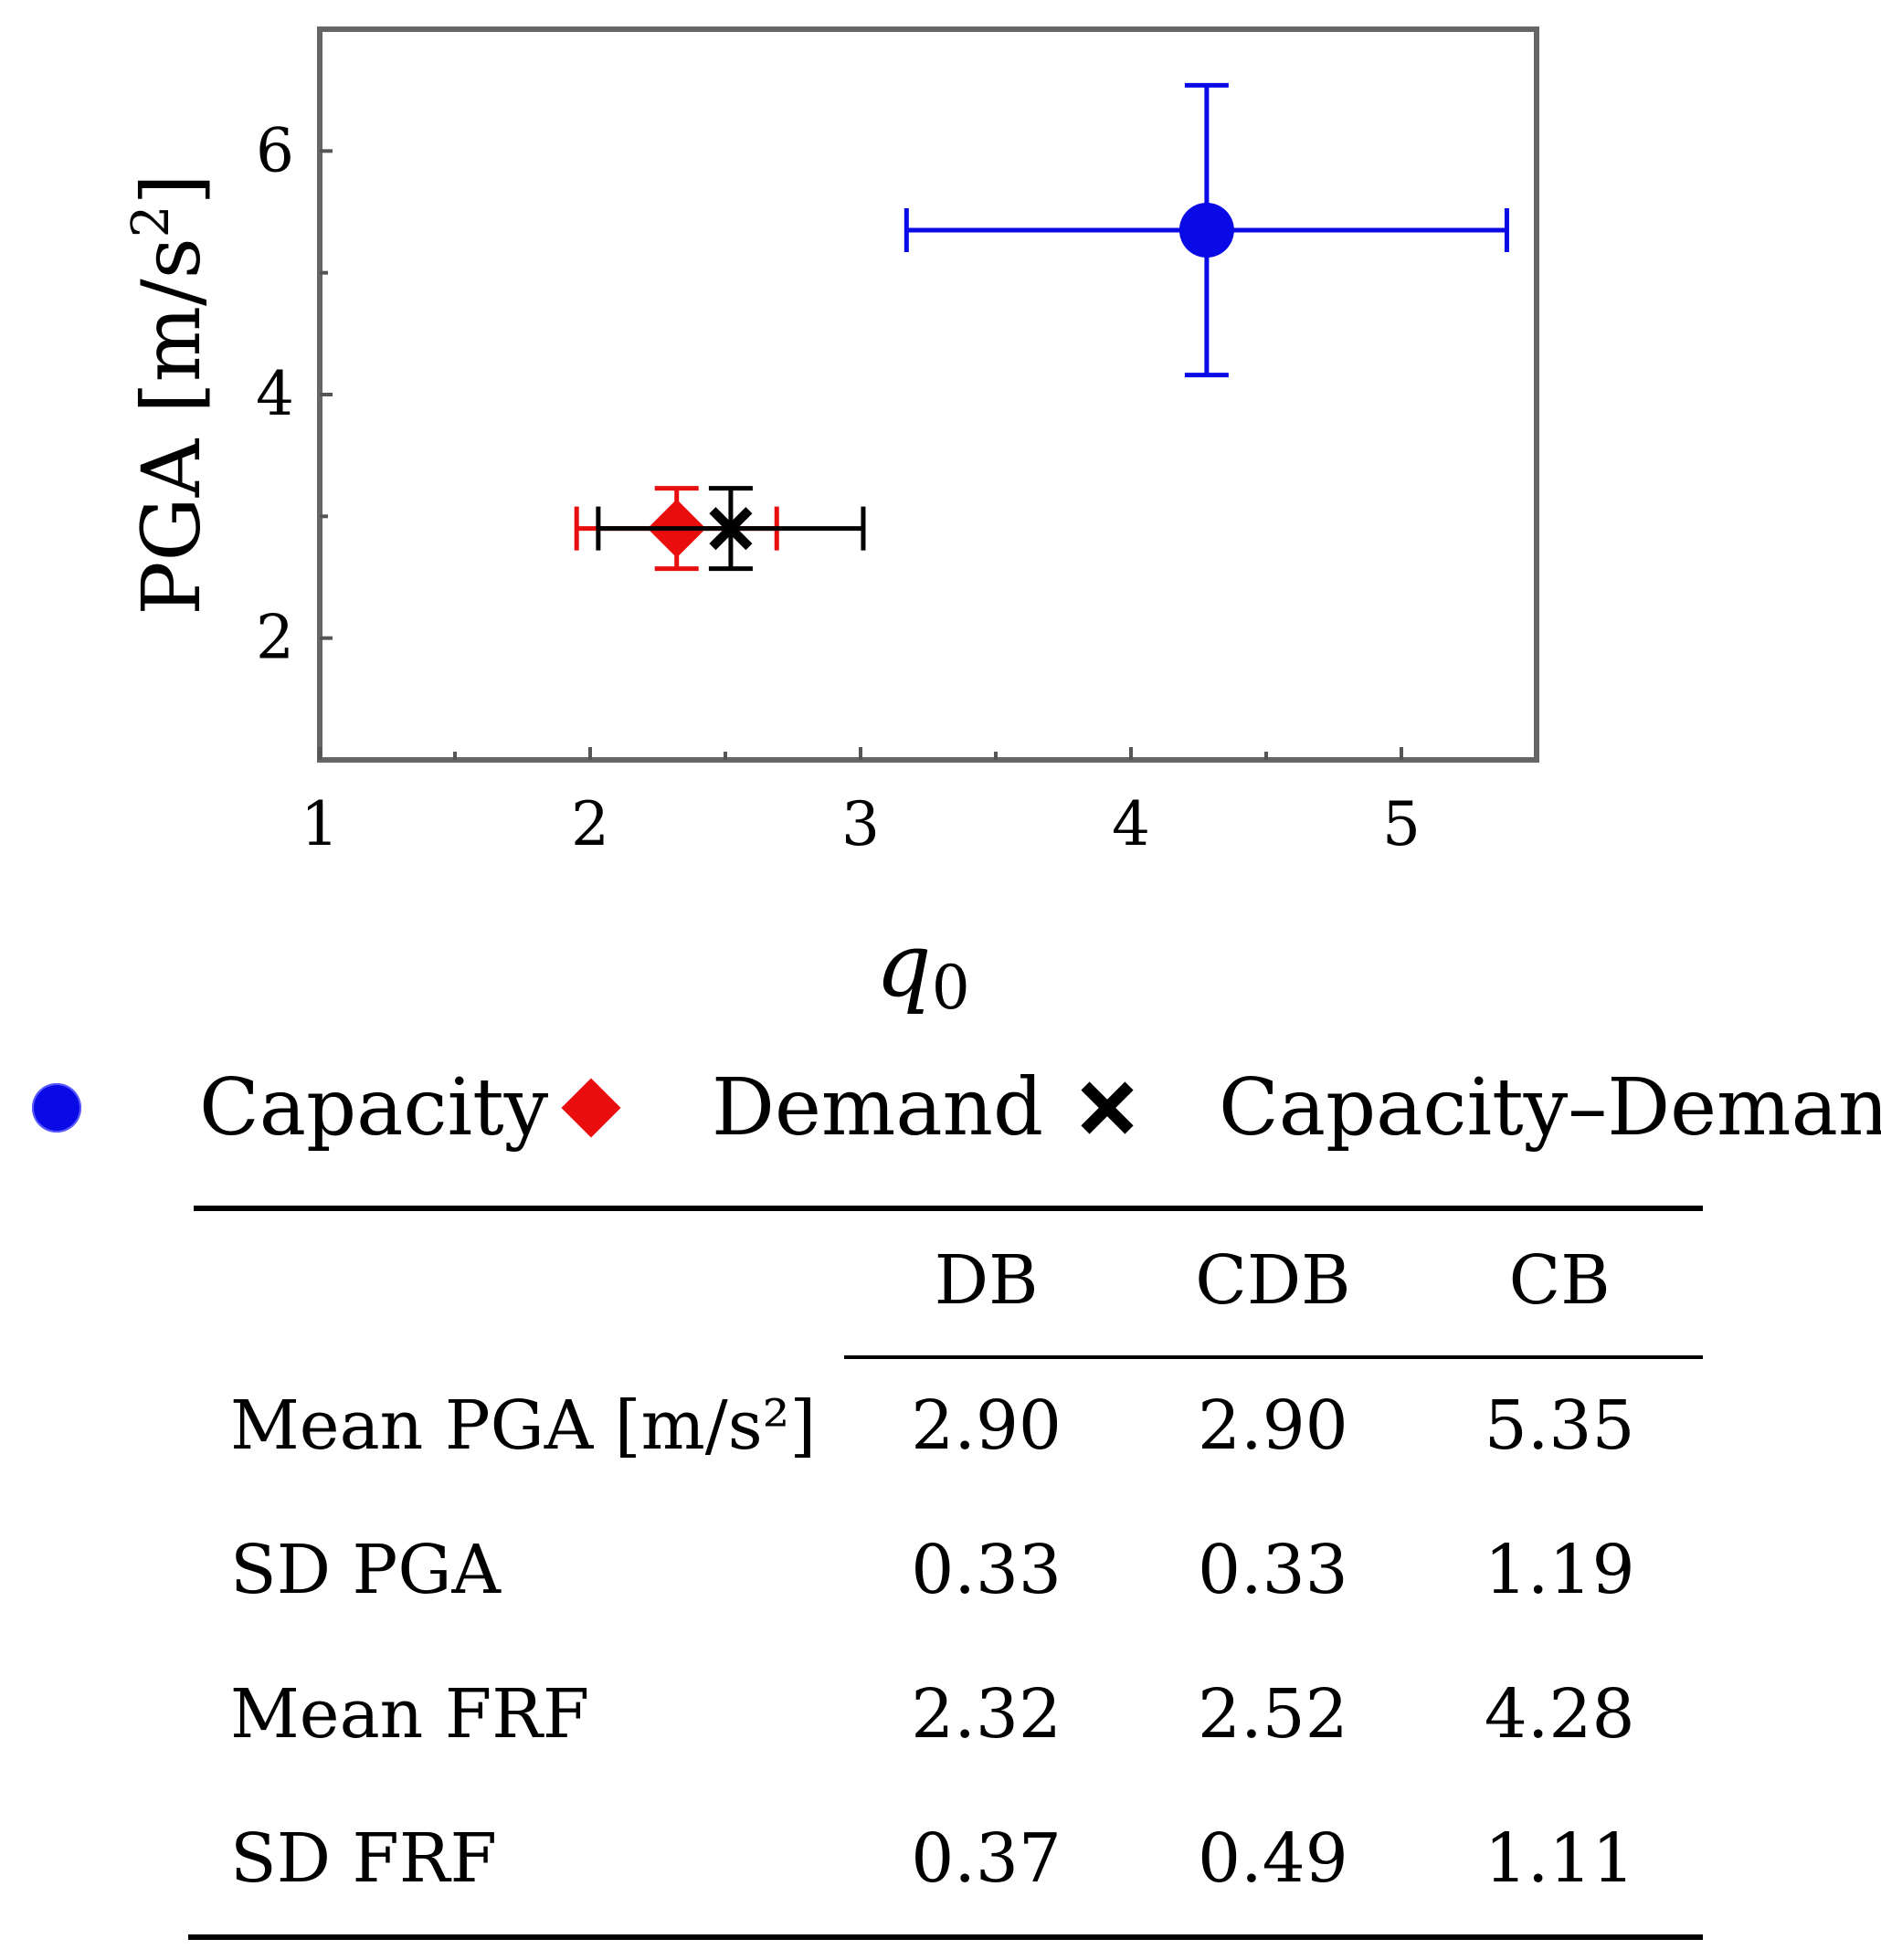 This screenshot has width=1881, height=1960. Describe the element at coordinates (951, 988) in the screenshot. I see `x-axis-label-subscript: 0` at that location.